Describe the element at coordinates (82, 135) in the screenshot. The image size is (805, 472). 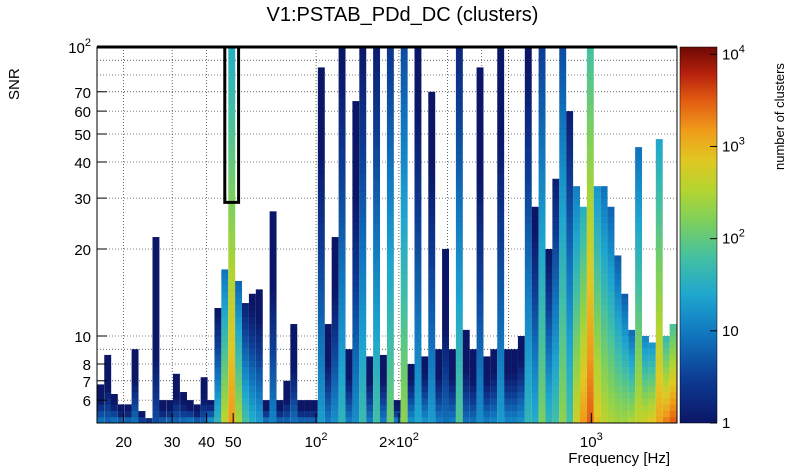
I see `y-tick-label: 50` at that location.